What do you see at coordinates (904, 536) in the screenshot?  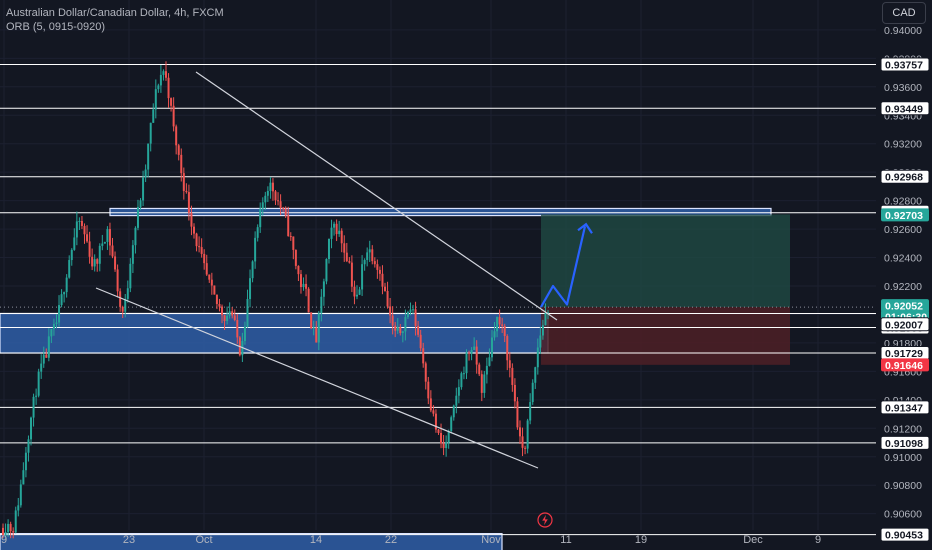 I see `level-price-label: 0.90453` at bounding box center [904, 536].